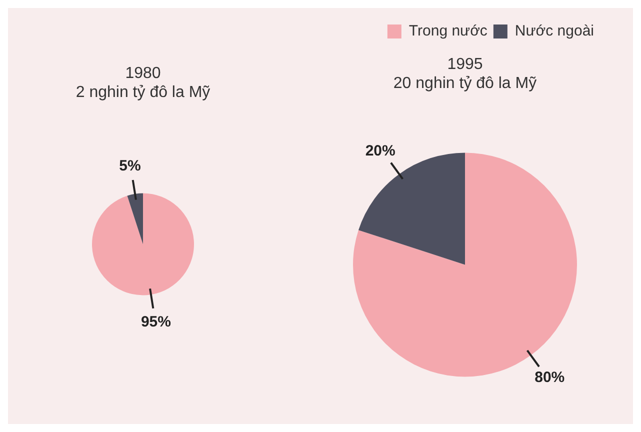 This screenshot has width=641, height=432. I want to click on data-label: 95%, so click(155, 321).